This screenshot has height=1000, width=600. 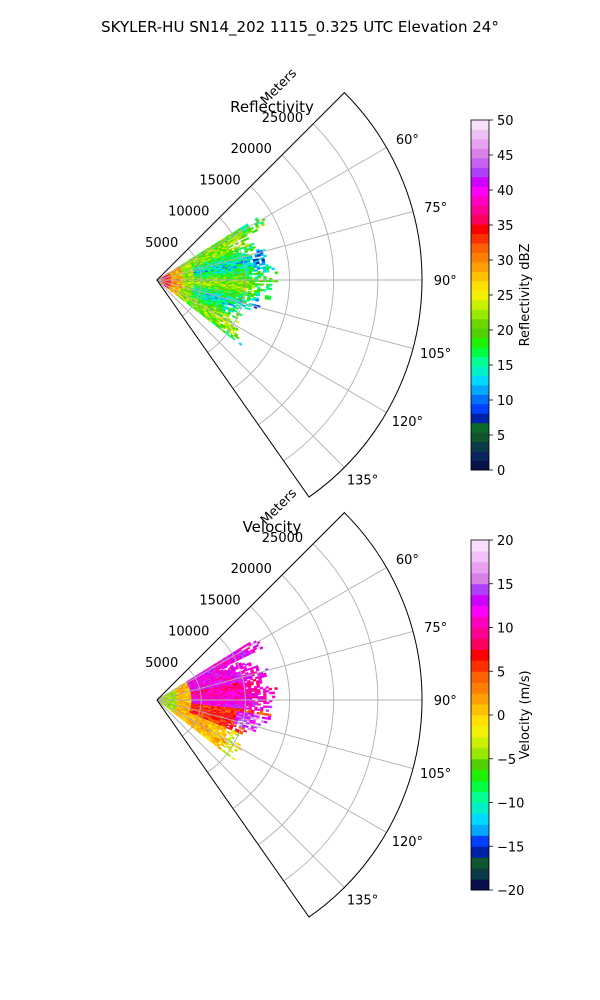 What do you see at coordinates (506, 760) in the screenshot?
I see `colorbar-tick-label: −5` at bounding box center [506, 760].